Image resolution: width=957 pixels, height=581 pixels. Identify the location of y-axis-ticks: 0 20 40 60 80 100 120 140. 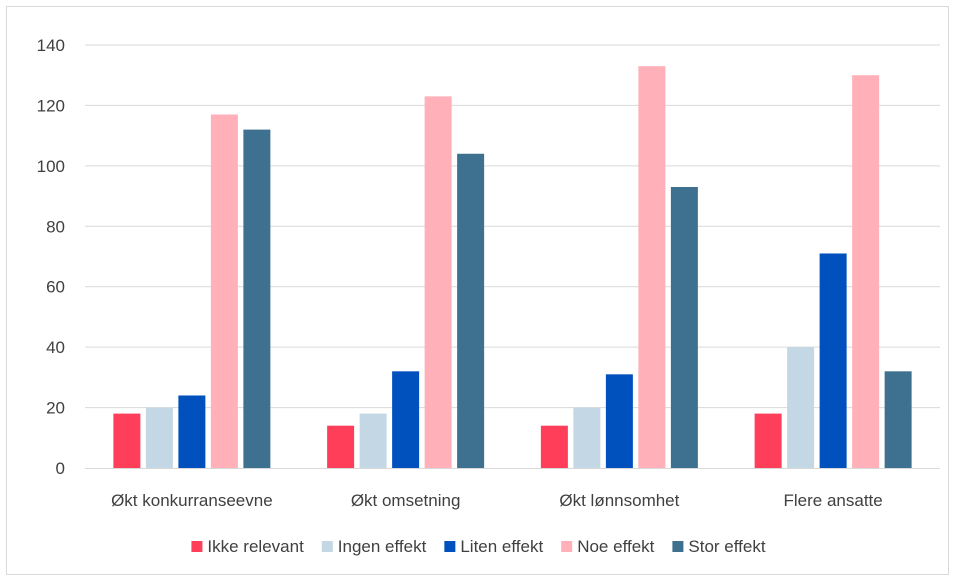
(51, 257).